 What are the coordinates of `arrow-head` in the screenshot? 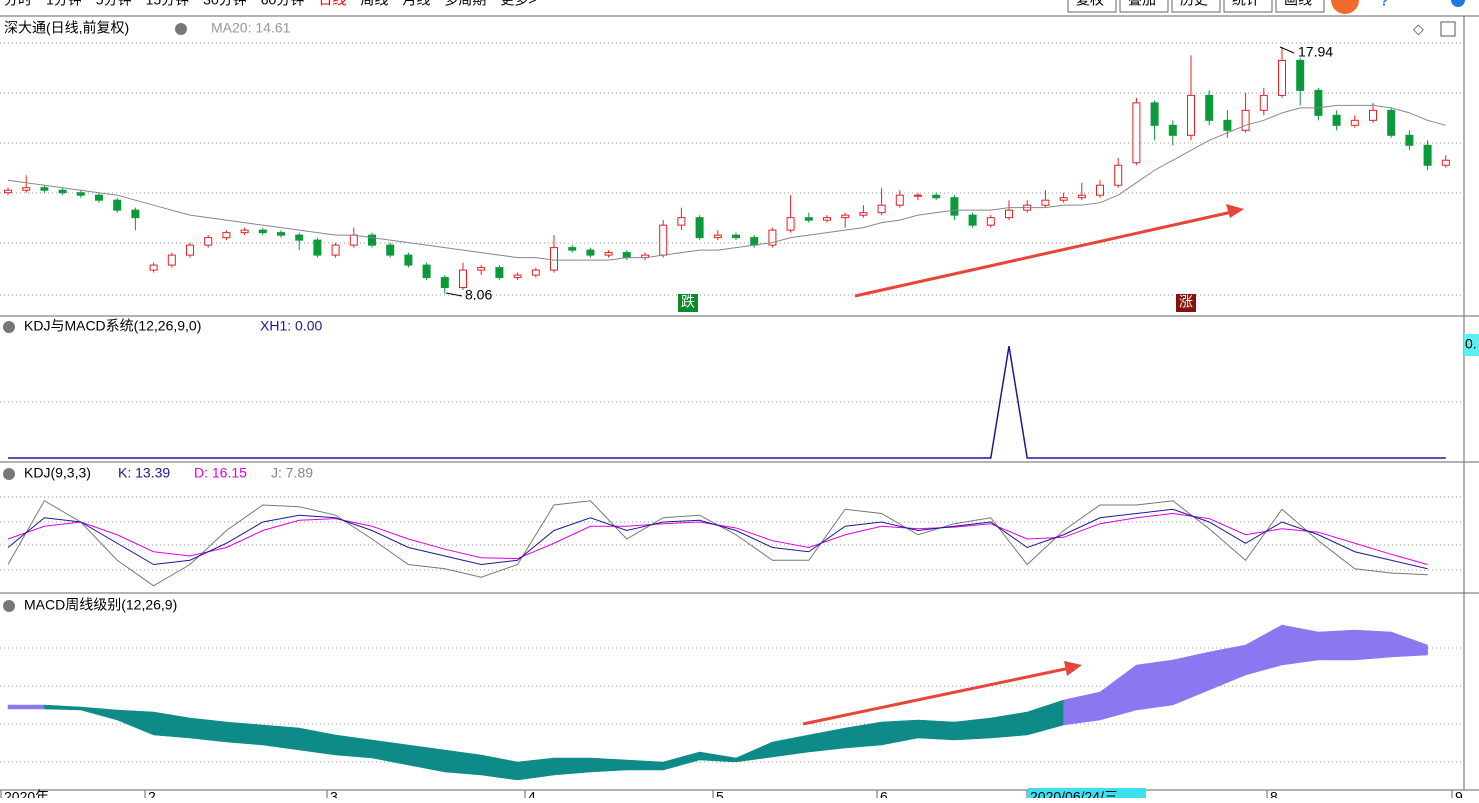 It's located at (1235, 211).